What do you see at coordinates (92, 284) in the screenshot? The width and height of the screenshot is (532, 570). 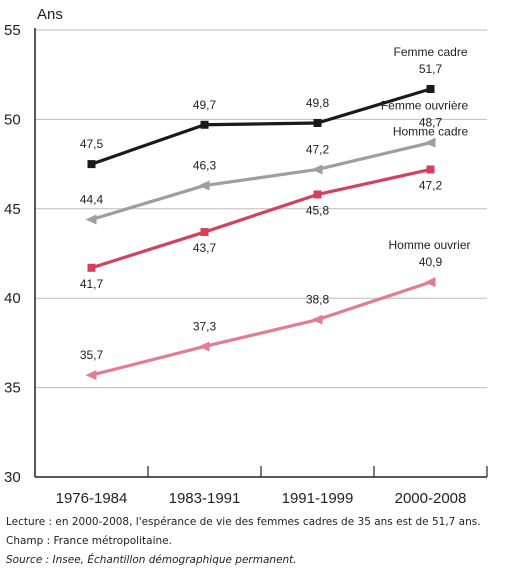 I see `data-label: 41,7` at bounding box center [92, 284].